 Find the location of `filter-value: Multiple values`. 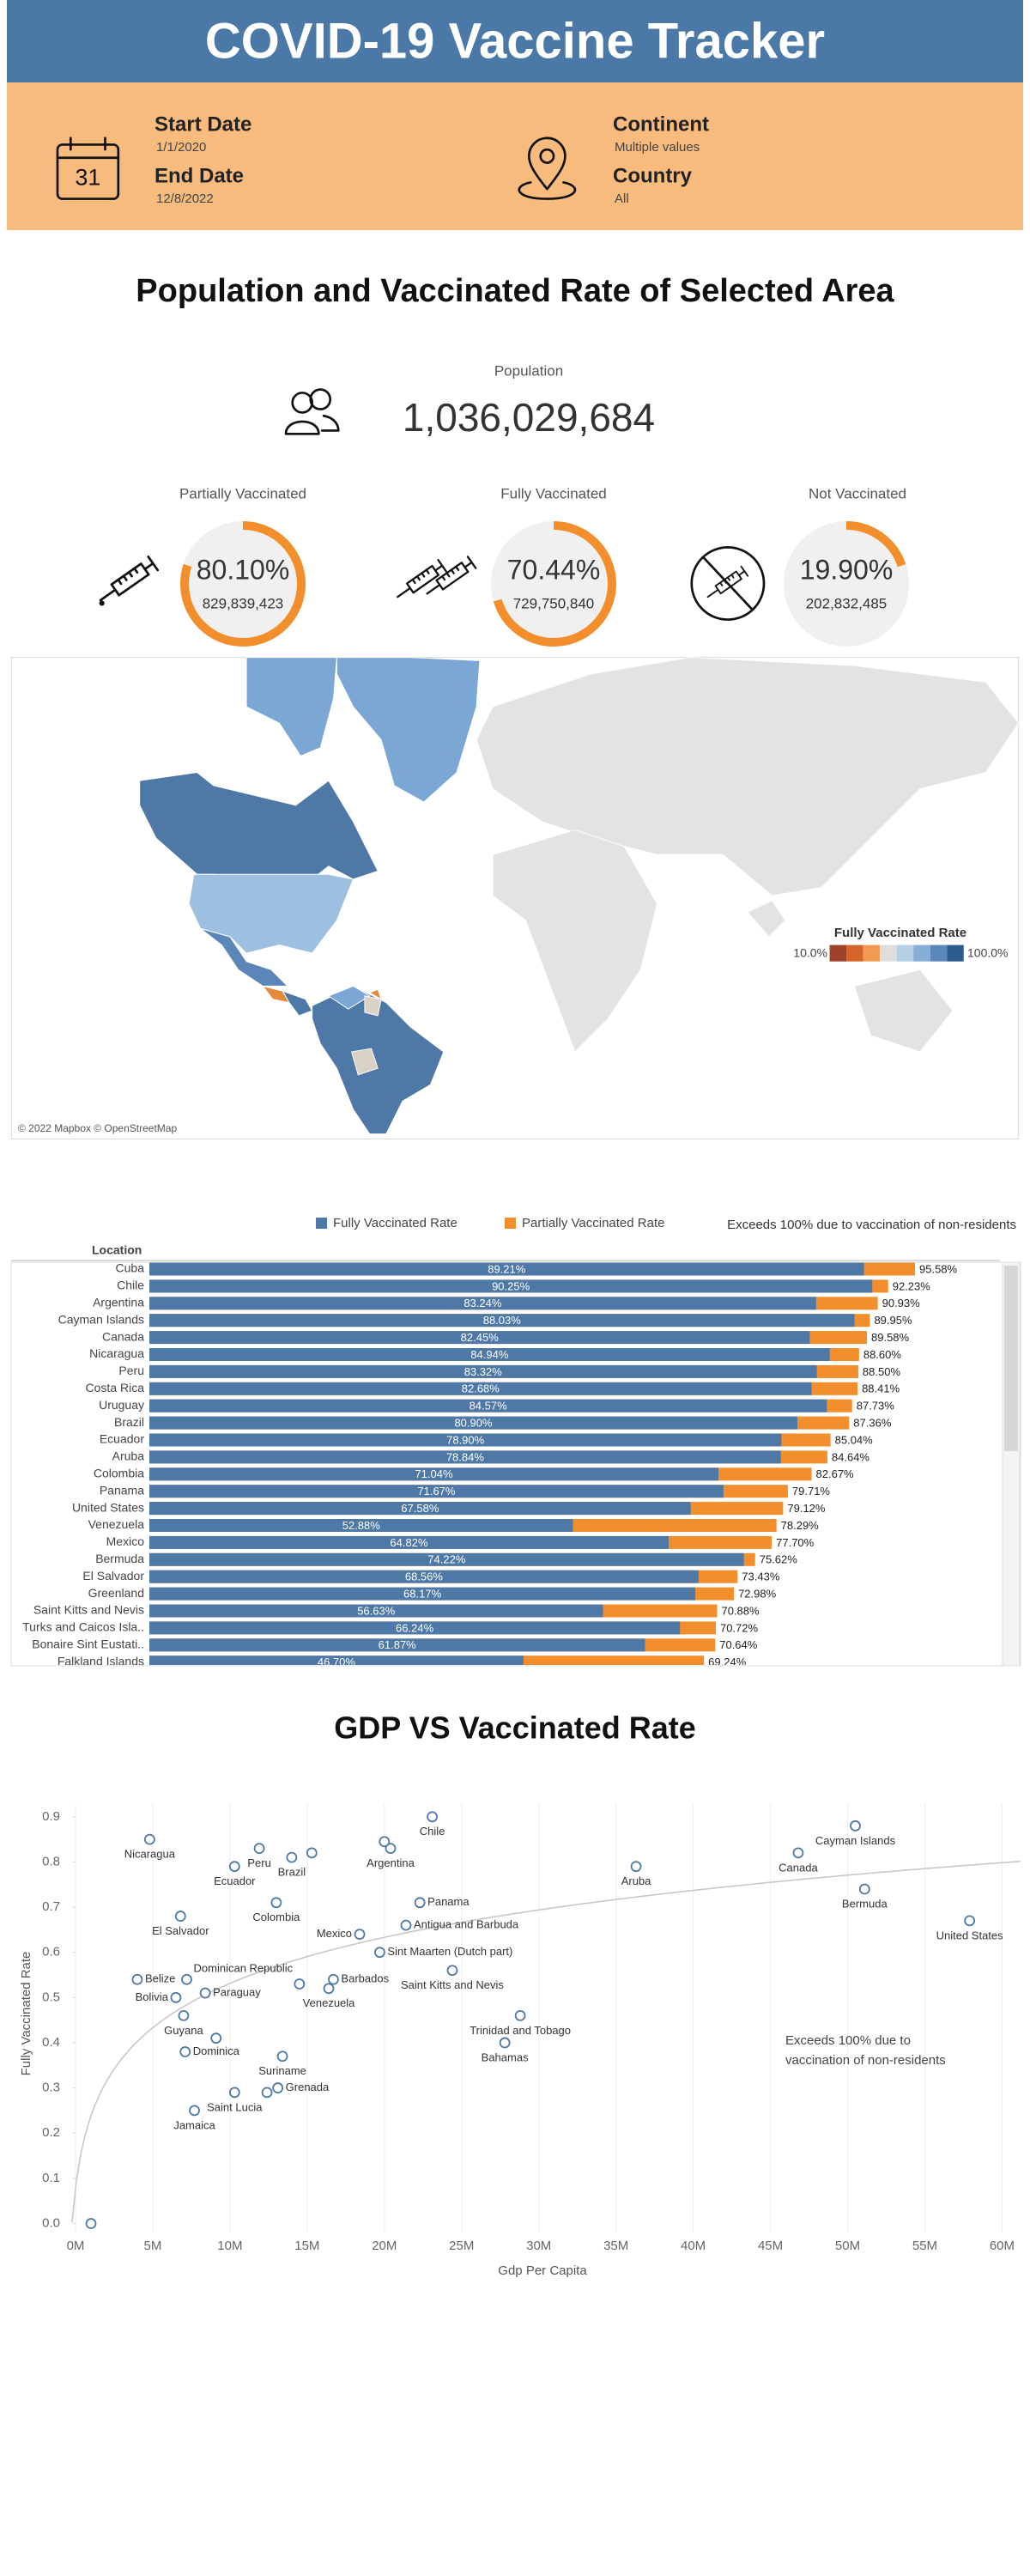

filter-value: Multiple values is located at coordinates (657, 148).